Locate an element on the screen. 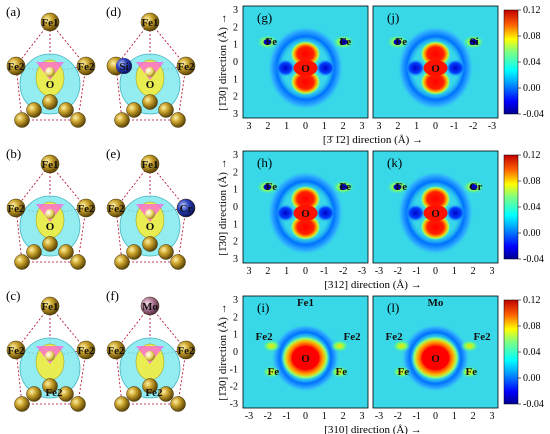  x-axis-label: [312] direction (Å) → is located at coordinates (372, 285).